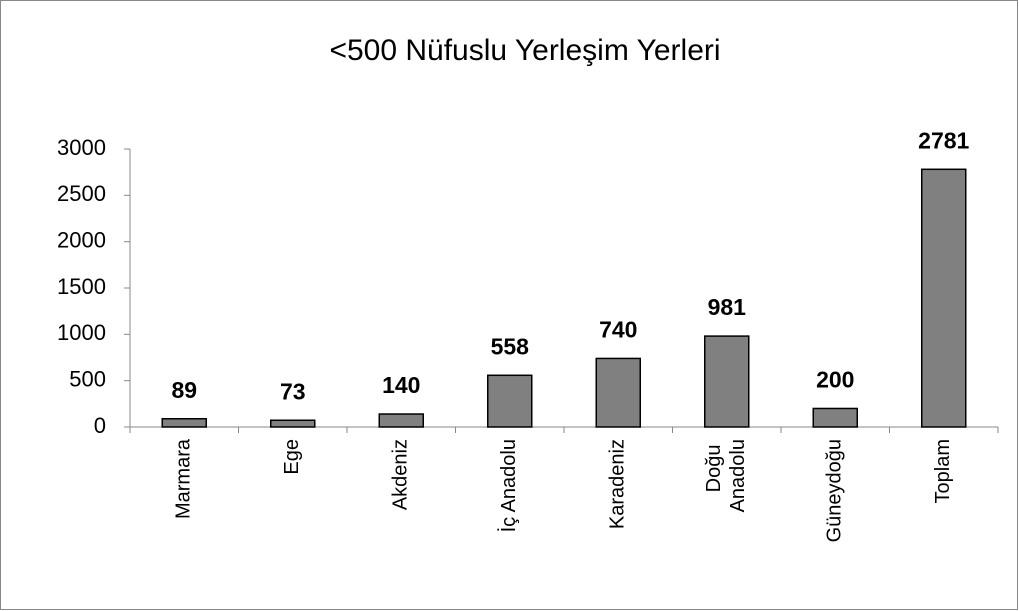 Image resolution: width=1019 pixels, height=611 pixels. What do you see at coordinates (81, 286) in the screenshot?
I see `y-tick-label: 1500` at bounding box center [81, 286].